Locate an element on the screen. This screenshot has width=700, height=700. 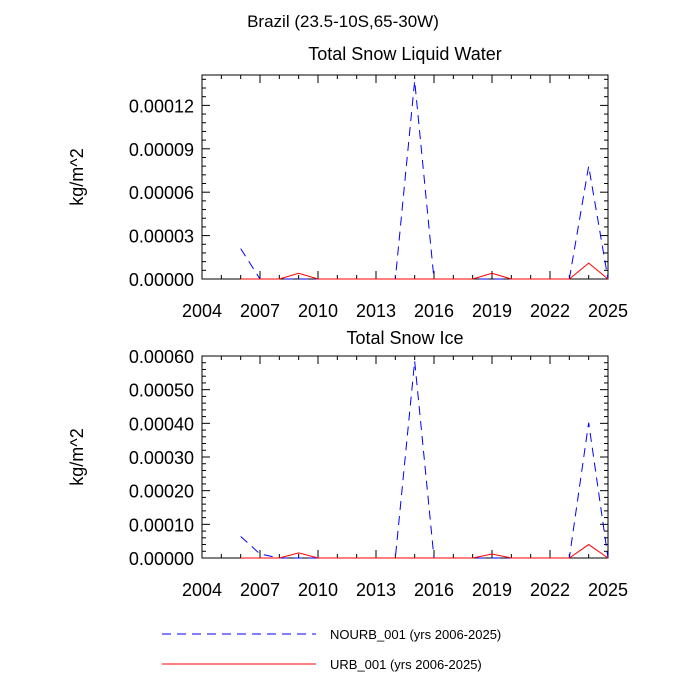
y-tick-label: 0.00020 is located at coordinates (161, 492).